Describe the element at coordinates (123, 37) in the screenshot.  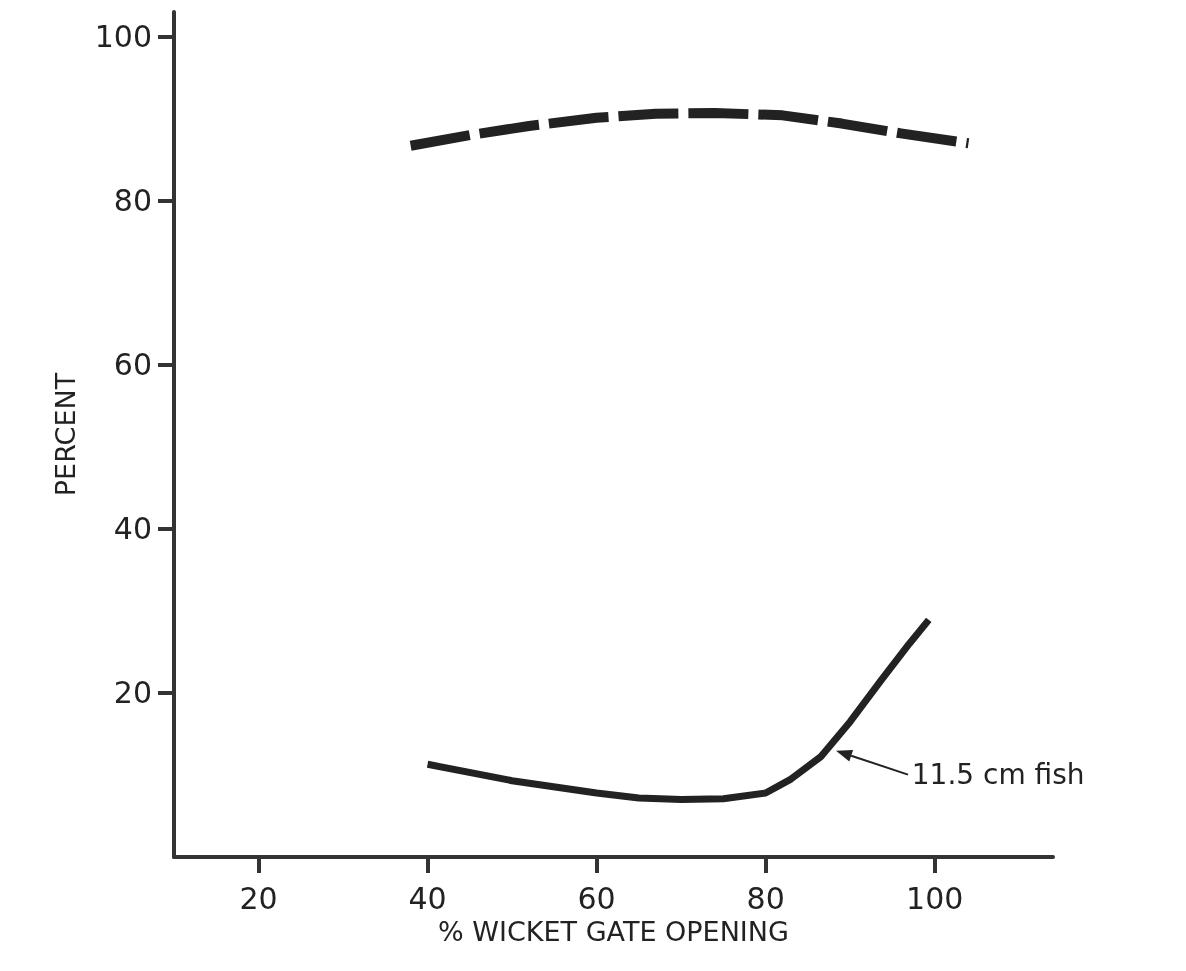
I see `y-tick-label: 100` at that location.